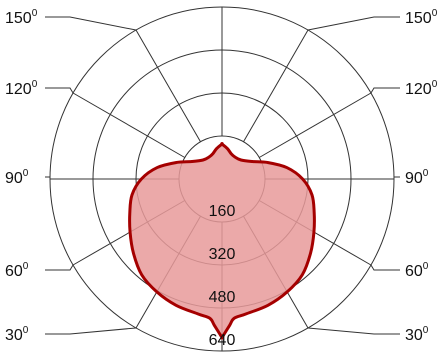  What do you see at coordinates (276, 86) in the screenshot?
I see `spoke-150-right` at bounding box center [276, 86].